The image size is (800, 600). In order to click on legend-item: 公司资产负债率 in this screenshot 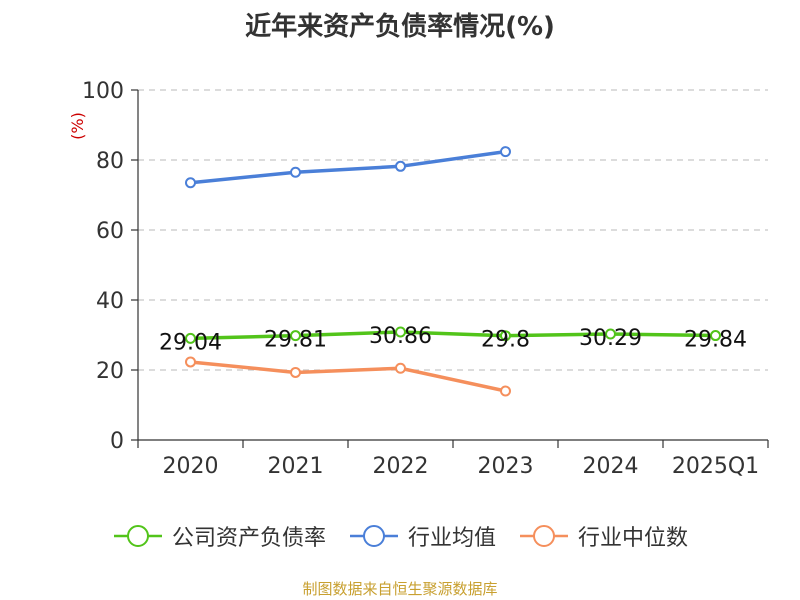, I will do `click(219, 536)`.